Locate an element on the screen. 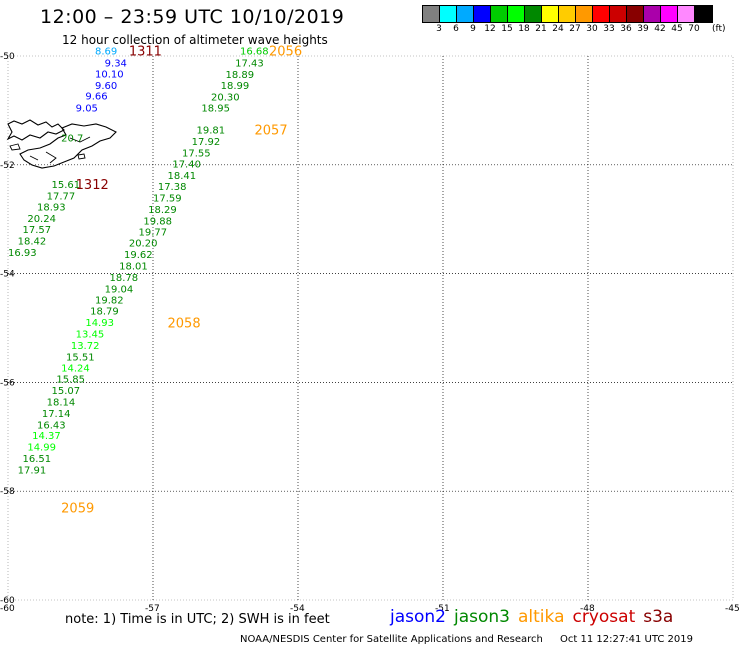  coastline-east-falkland is located at coordinates (68, 146).